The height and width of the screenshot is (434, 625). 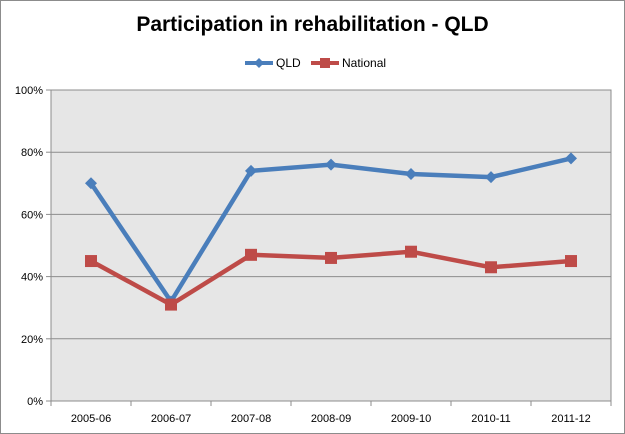 What do you see at coordinates (312, 24) in the screenshot?
I see `chart-title: Participation in rehabilitation - QLD` at bounding box center [312, 24].